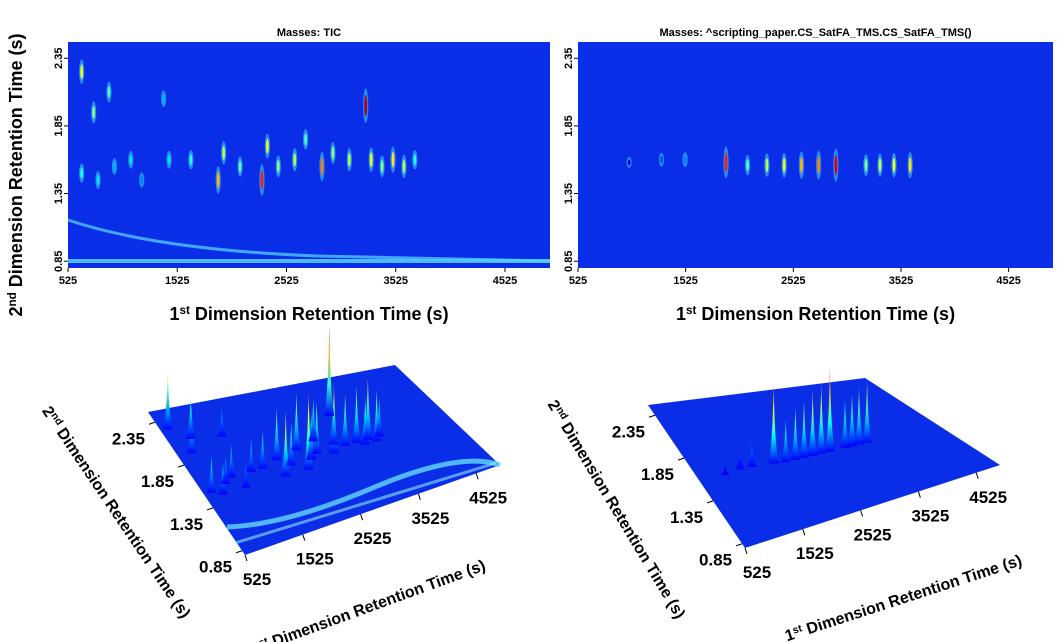 This screenshot has width=1057, height=642. Describe the element at coordinates (309, 33) in the screenshot. I see `chart-title: Masses: TIC` at that location.